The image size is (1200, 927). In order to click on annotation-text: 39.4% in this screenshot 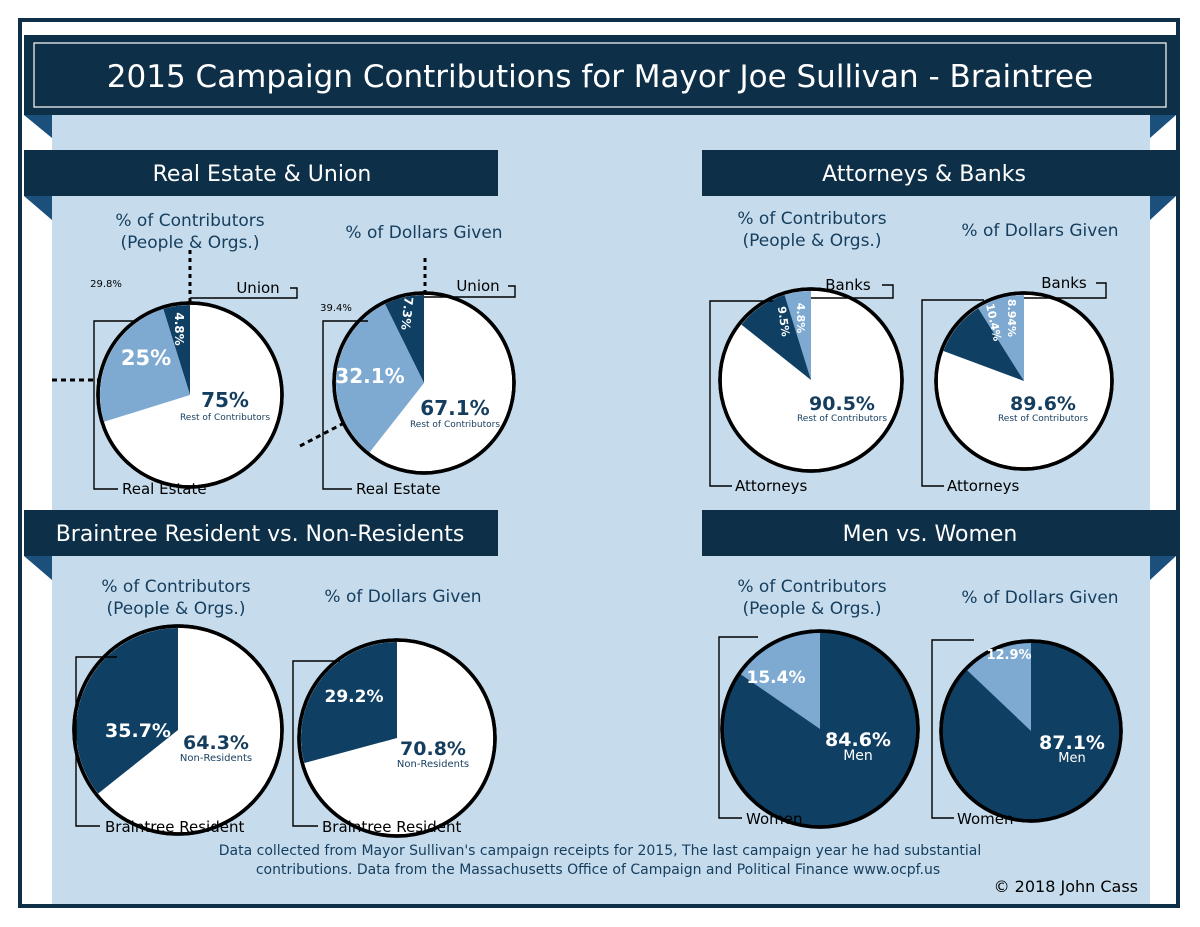, I will do `click(336, 308)`.